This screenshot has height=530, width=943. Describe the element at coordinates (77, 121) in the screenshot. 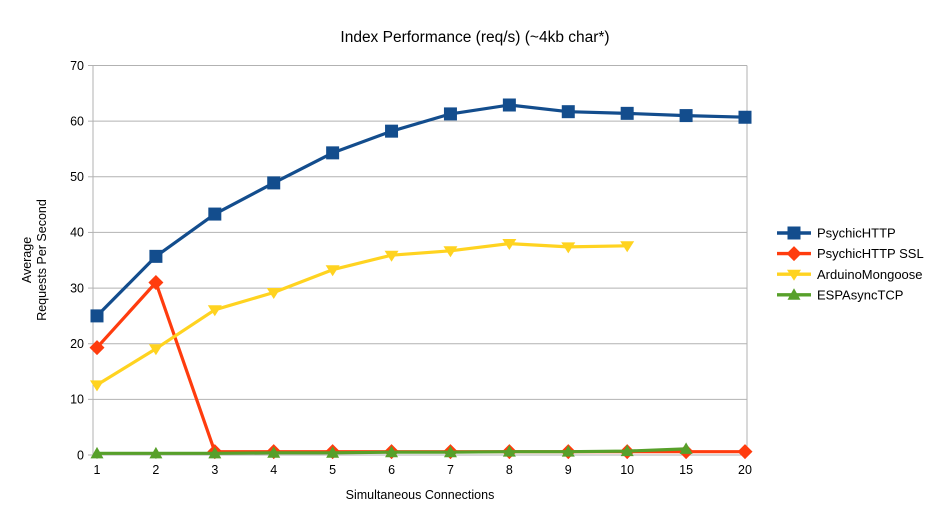

I see `y-tick-label: 60` at that location.